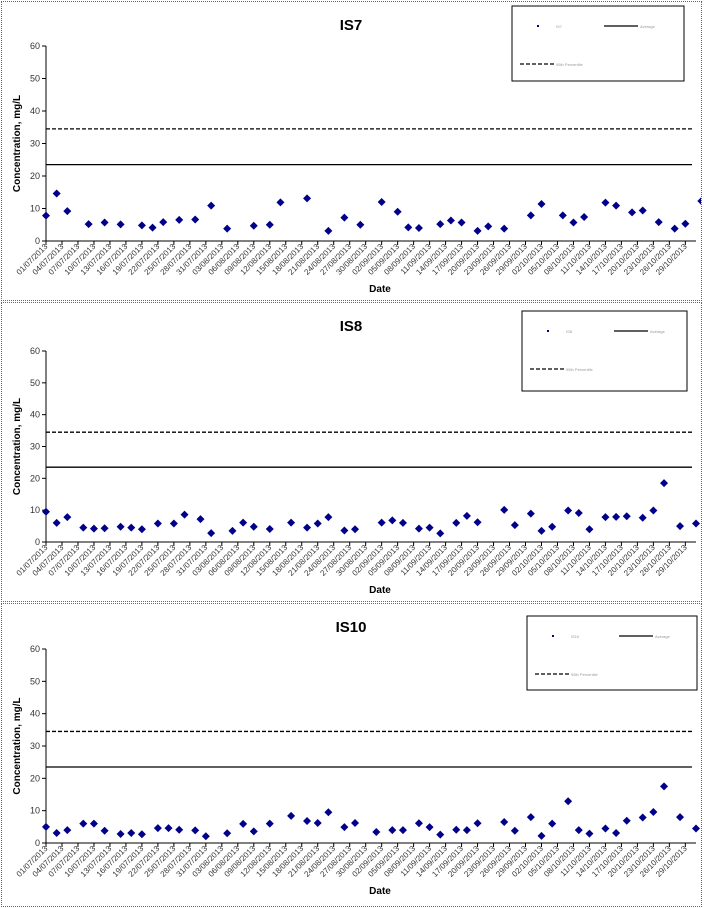  I want to click on y-tick-label: 20, so click(35, 176).